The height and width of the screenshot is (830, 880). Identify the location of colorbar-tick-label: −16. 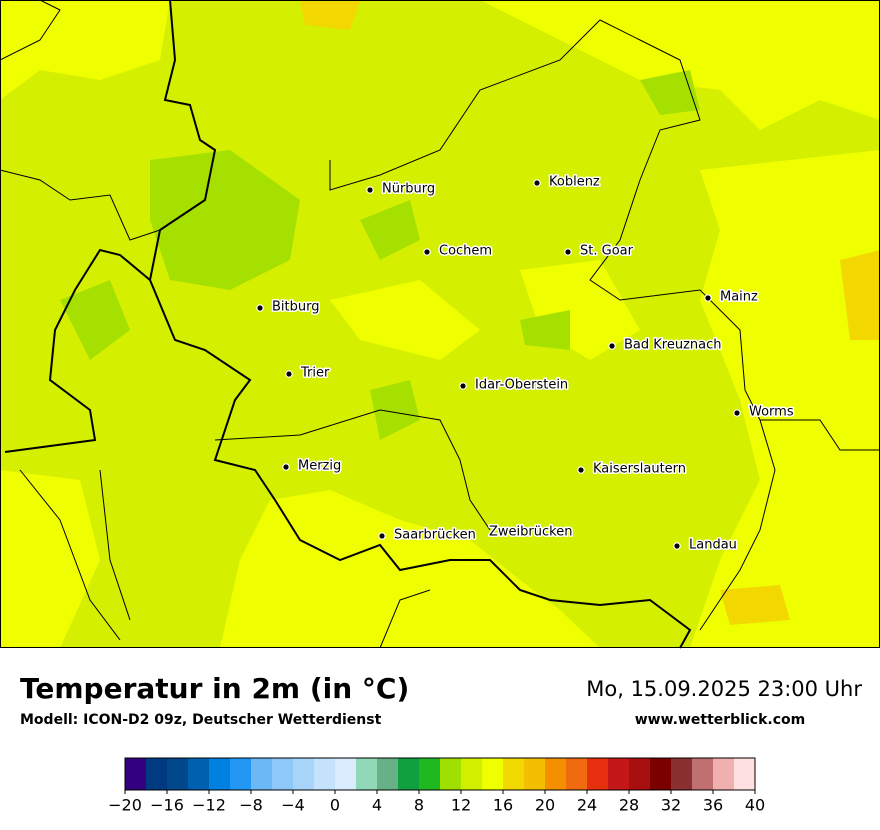
(167, 805).